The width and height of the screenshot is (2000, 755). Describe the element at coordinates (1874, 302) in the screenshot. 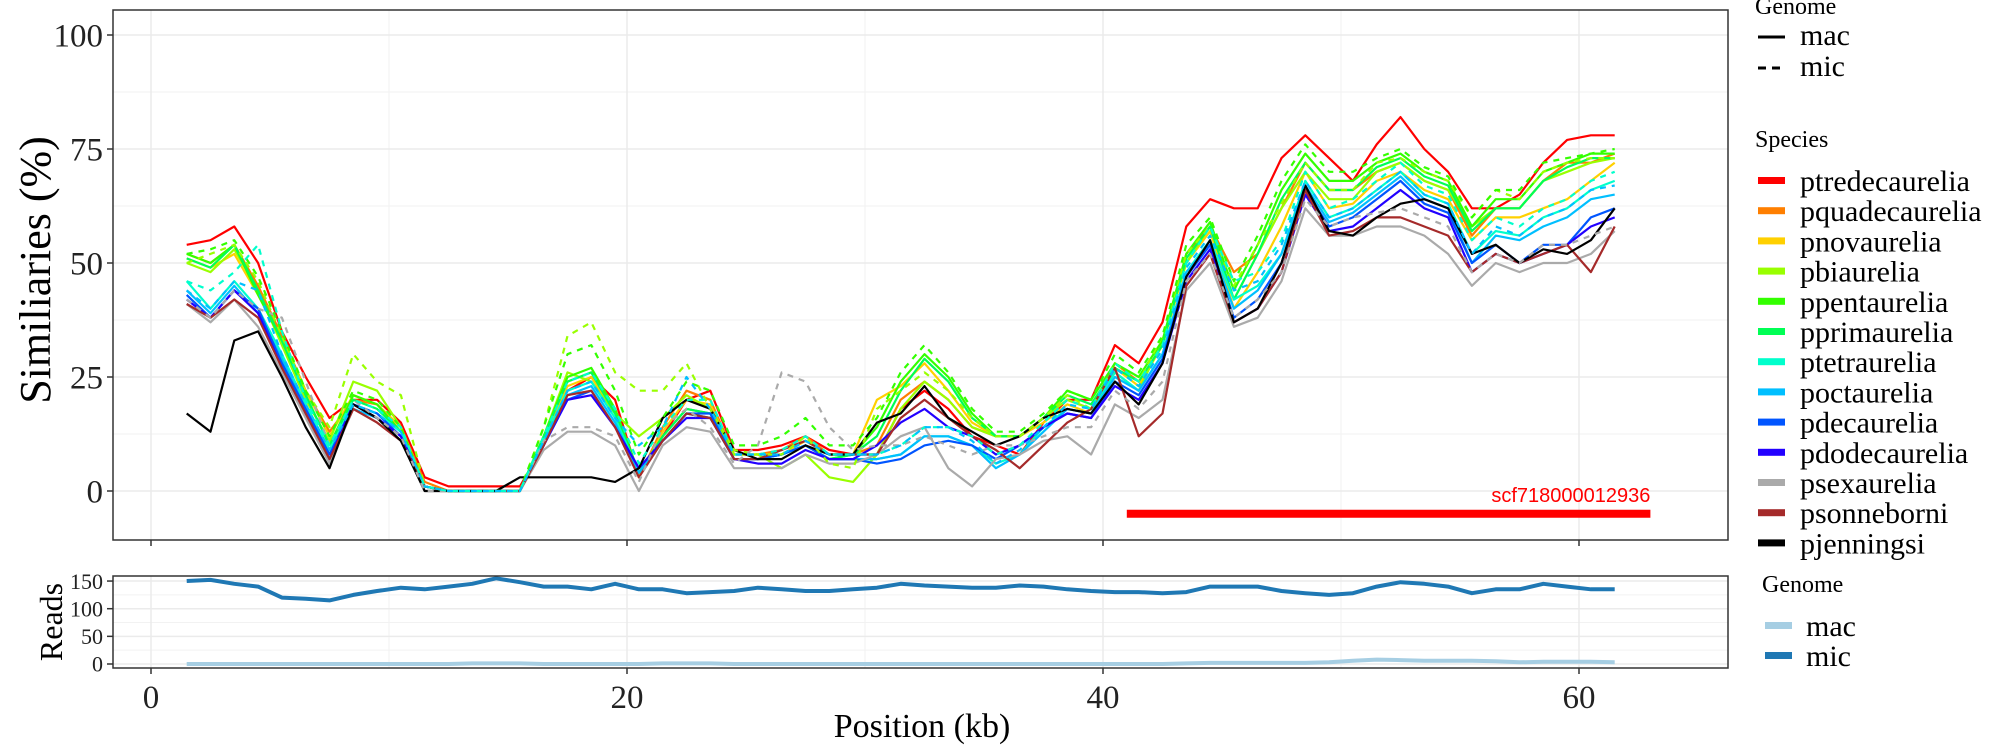

I see `legend-species-label: ppentaurelia` at that location.